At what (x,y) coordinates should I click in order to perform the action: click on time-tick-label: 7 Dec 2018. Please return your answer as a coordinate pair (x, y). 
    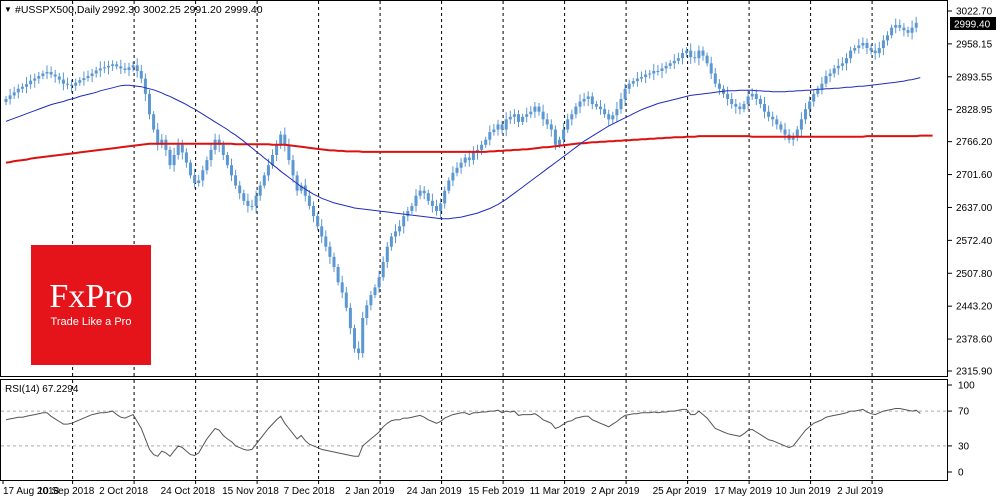
    Looking at the image, I should click on (310, 491).